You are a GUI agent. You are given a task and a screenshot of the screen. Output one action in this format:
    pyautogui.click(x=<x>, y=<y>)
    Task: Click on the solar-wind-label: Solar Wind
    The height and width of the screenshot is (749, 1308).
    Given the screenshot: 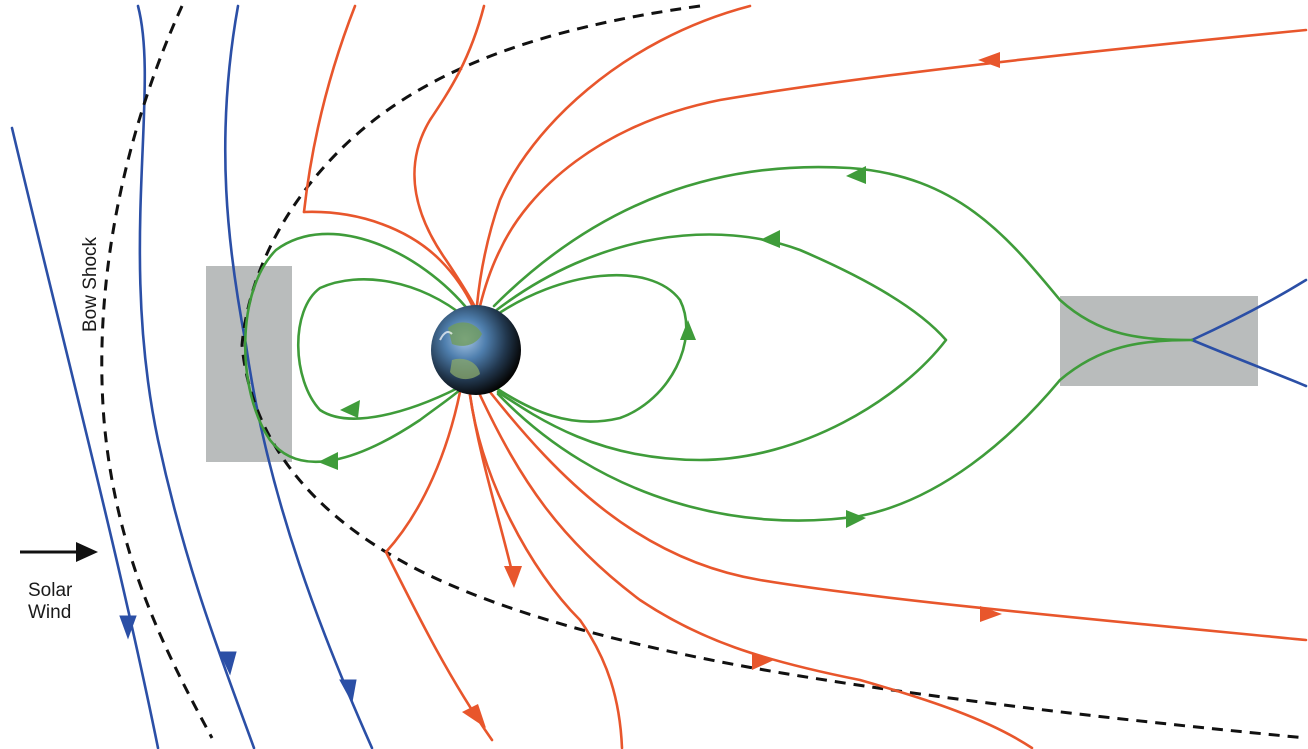 What is the action you would take?
    pyautogui.click(x=50, y=602)
    